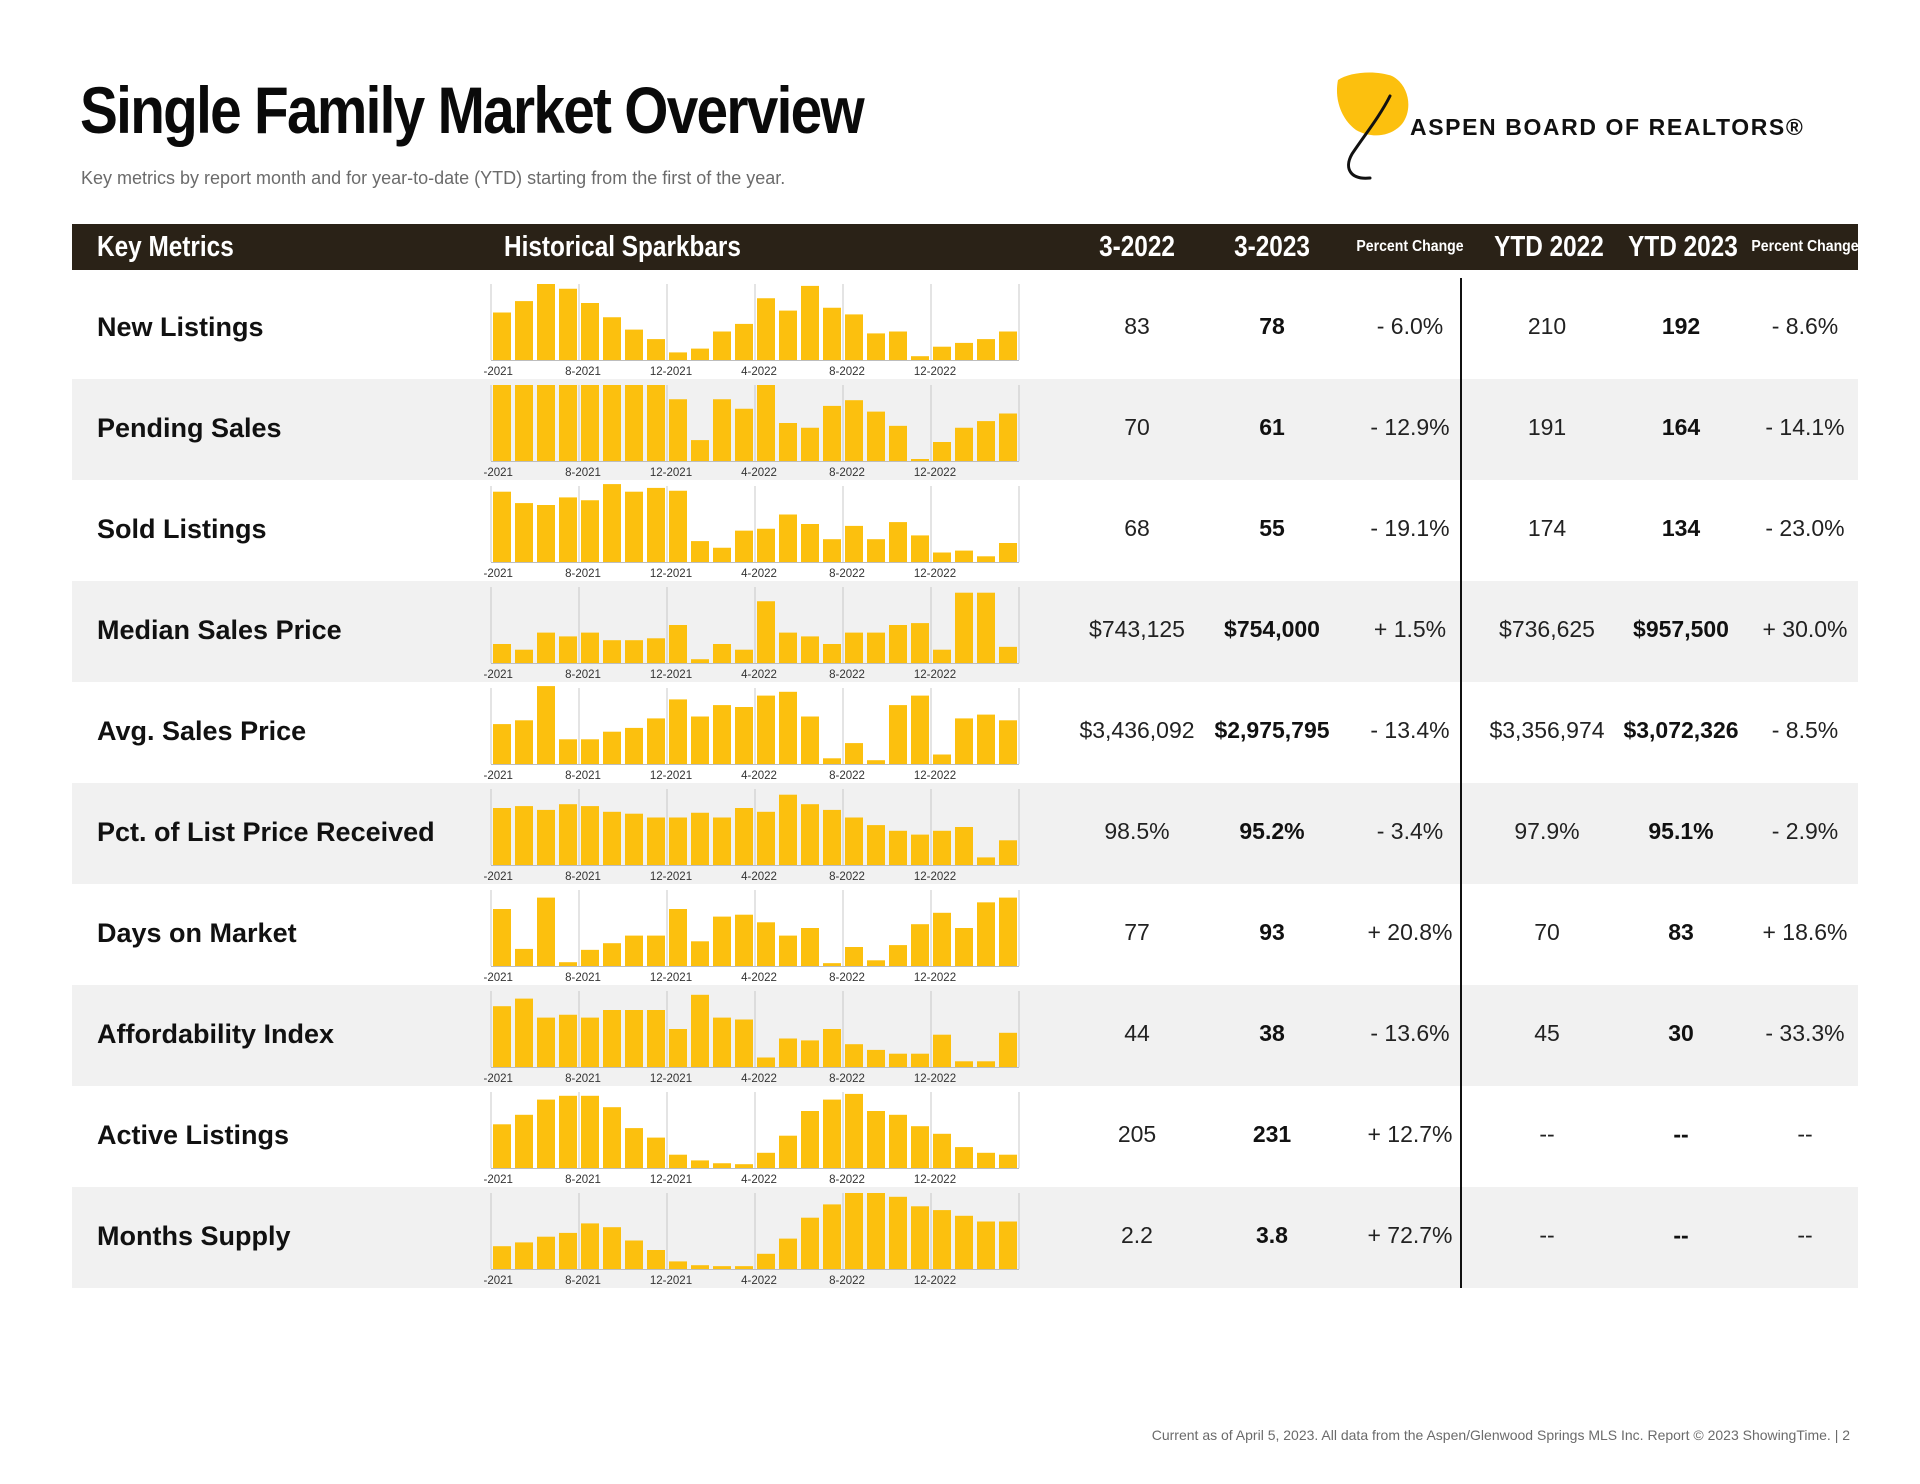 This screenshot has width=1920, height=1484. Describe the element at coordinates (1272, 326) in the screenshot. I see `value-3-2023: 78` at that location.